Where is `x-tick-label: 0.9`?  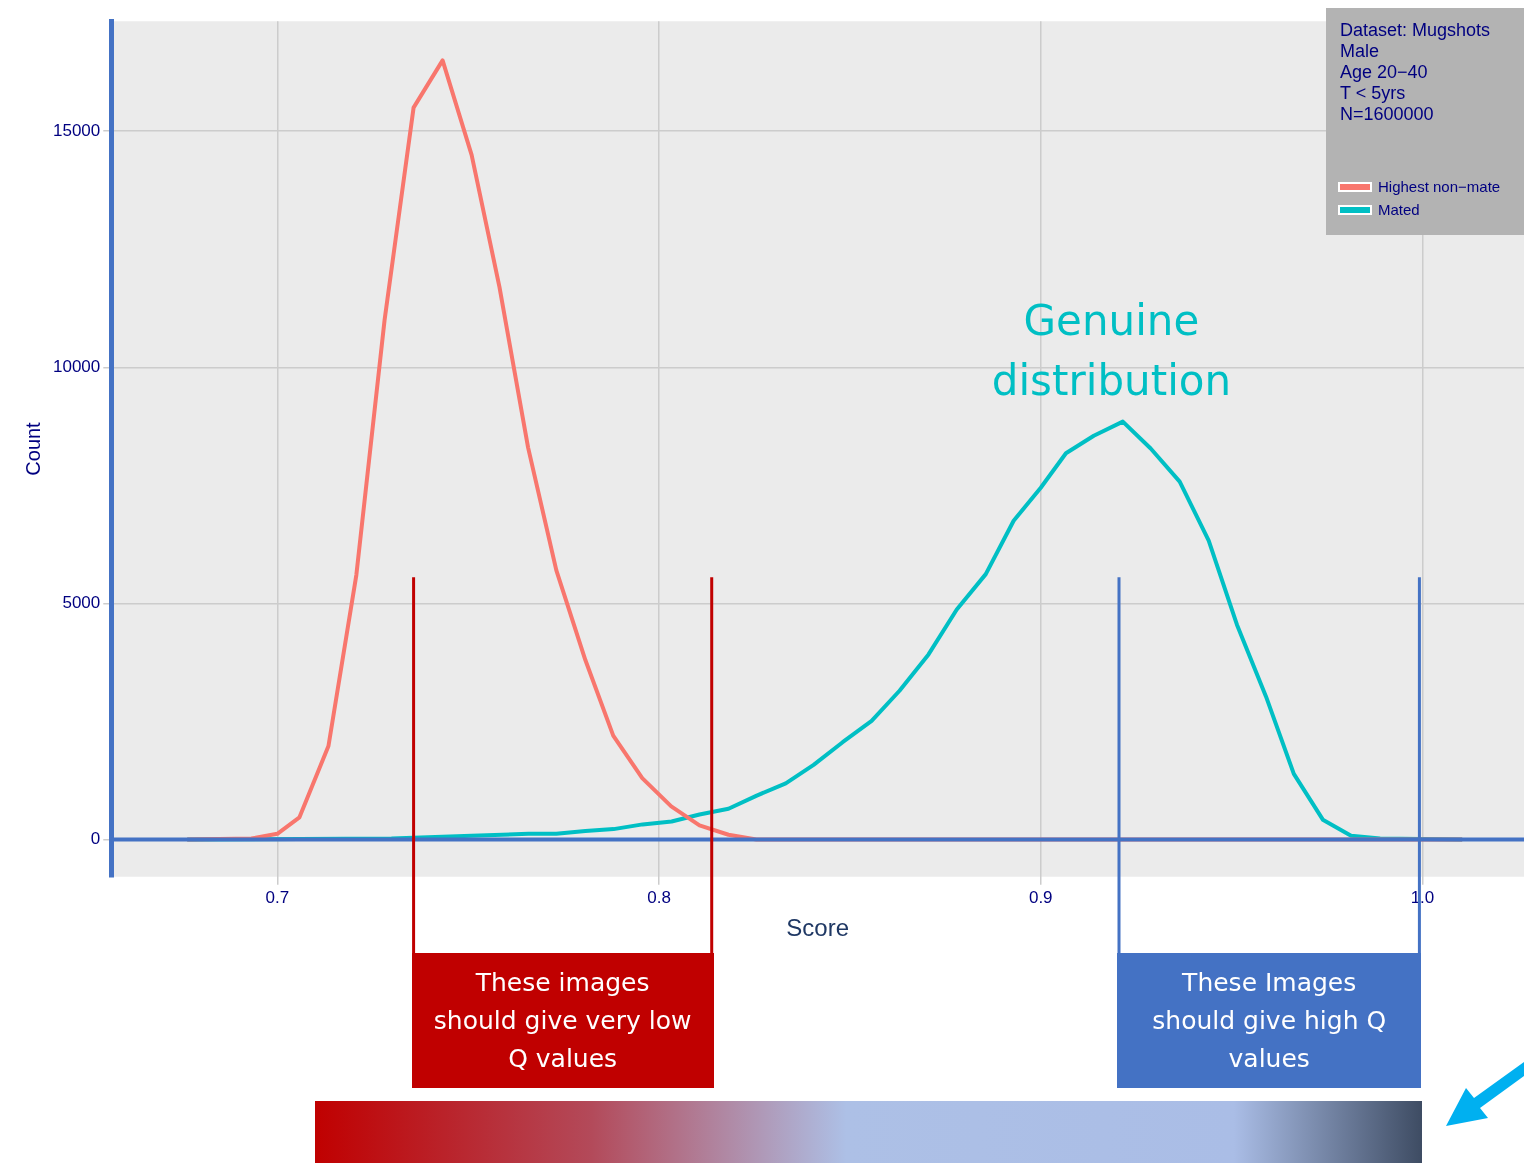 x-tick-label: 0.9 is located at coordinates (1040, 897).